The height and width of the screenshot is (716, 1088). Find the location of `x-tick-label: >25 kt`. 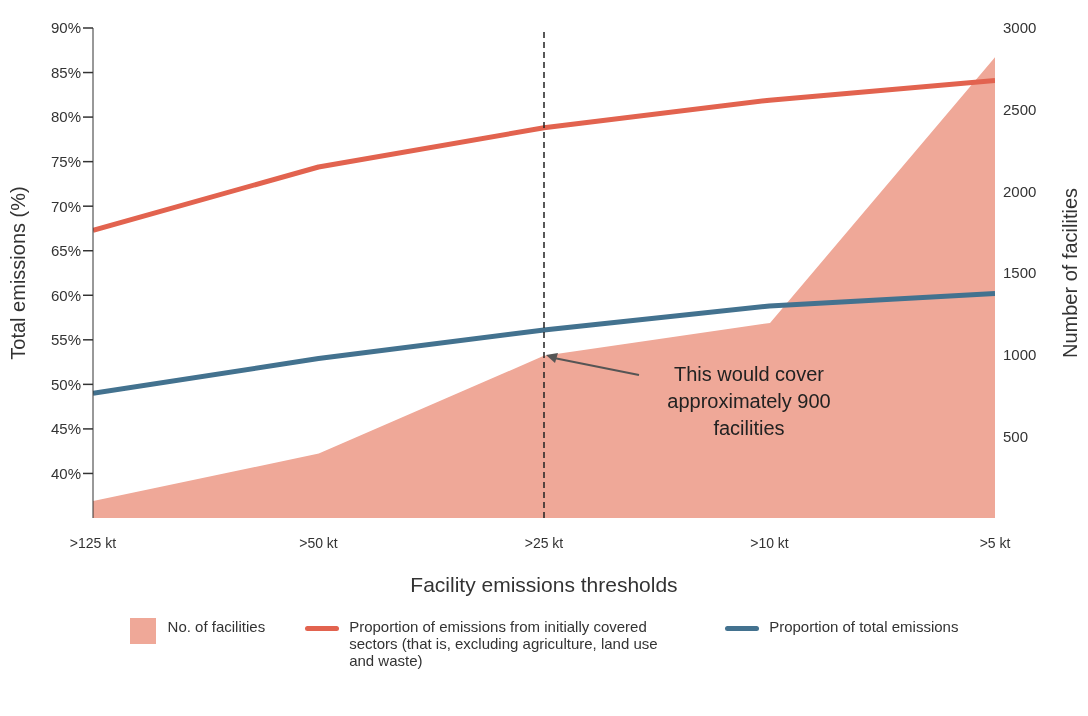

x-tick-label: >25 kt is located at coordinates (544, 542).